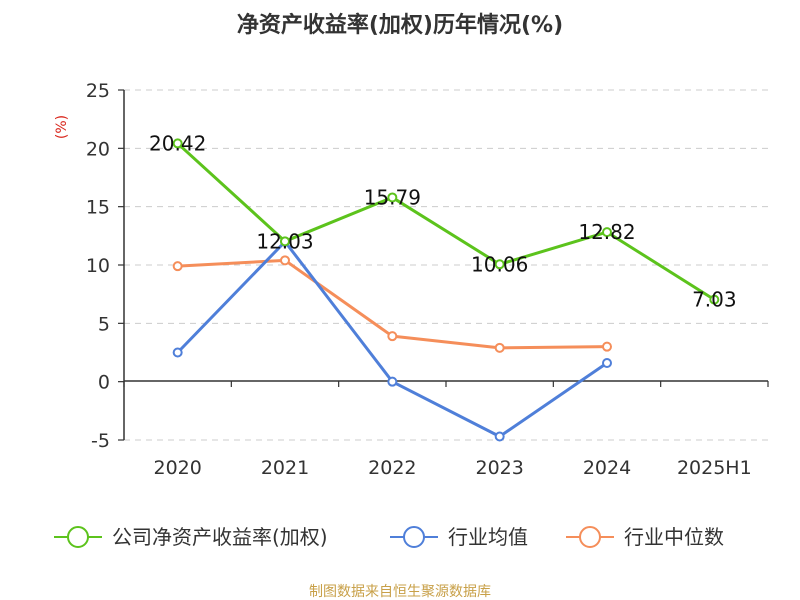 The image size is (800, 600). I want to click on x-tick-label: 2024, so click(607, 468).